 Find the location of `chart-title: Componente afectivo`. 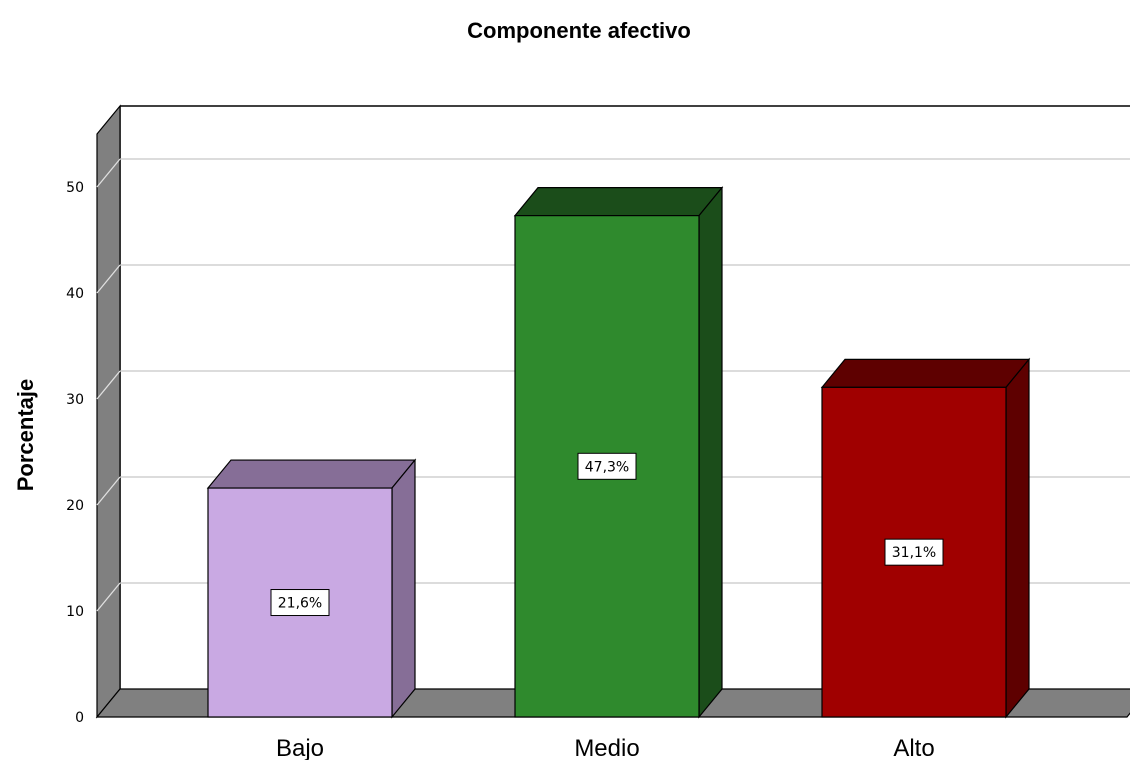

chart-title: Componente afectivo is located at coordinates (579, 30).